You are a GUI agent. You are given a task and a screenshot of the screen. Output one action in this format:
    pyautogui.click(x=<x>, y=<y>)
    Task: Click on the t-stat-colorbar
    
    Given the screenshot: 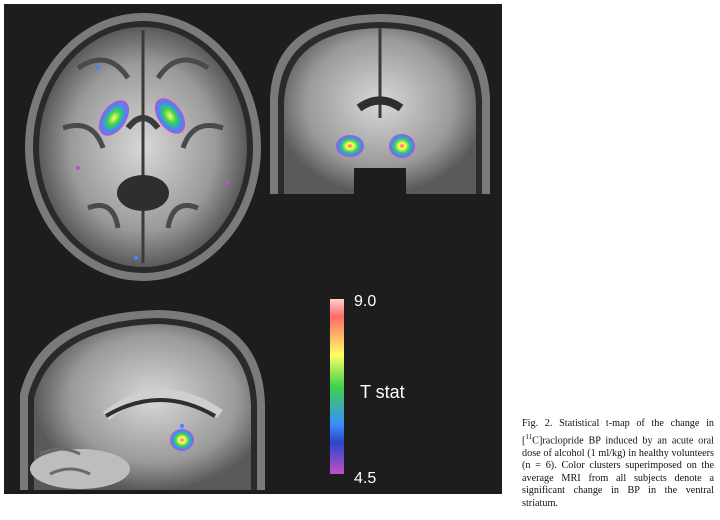 What is the action you would take?
    pyautogui.click(x=337, y=386)
    